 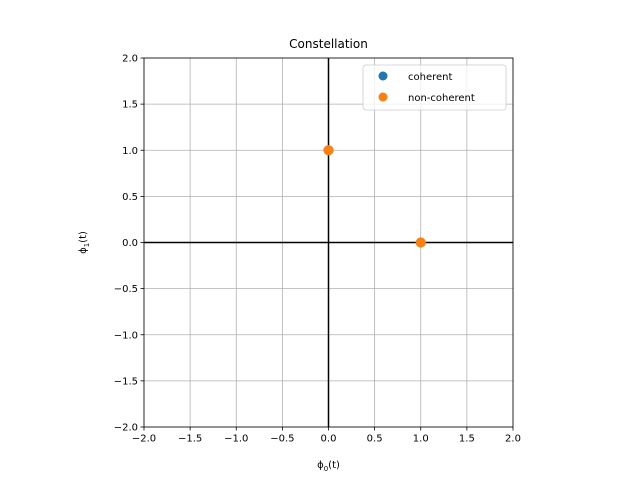 I want to click on legend-marker-coherent, so click(x=383, y=76).